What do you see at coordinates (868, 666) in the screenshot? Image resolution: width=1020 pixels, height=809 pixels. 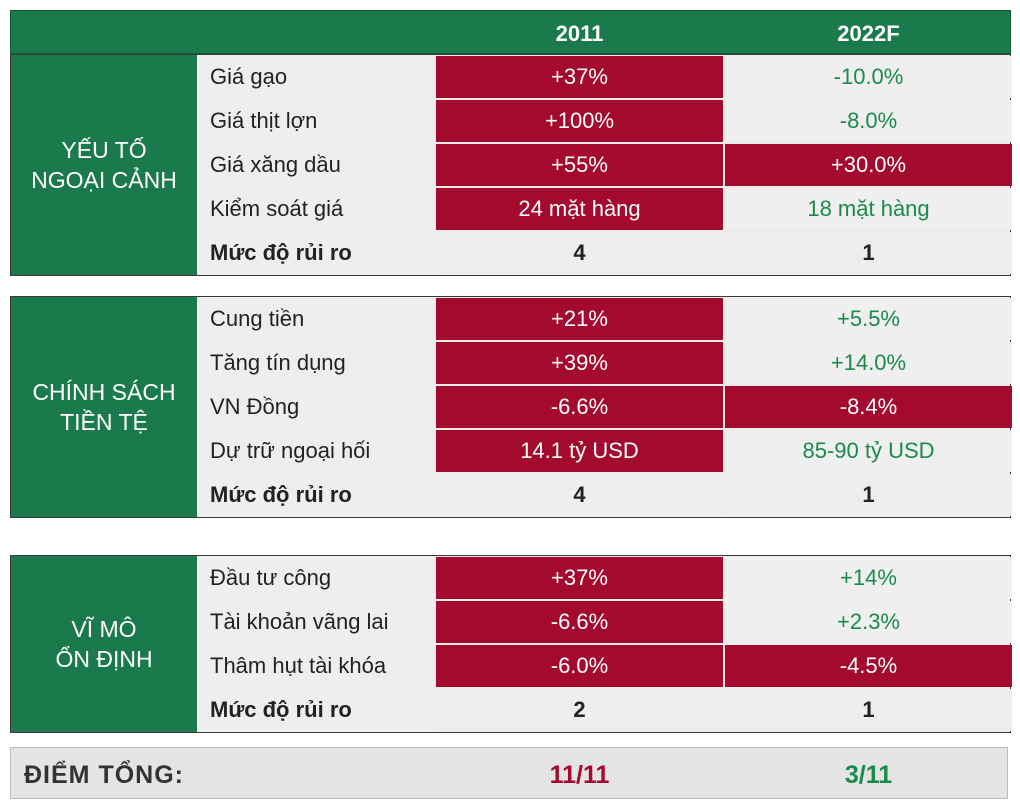 I see `value-2022f: -4.5%` at bounding box center [868, 666].